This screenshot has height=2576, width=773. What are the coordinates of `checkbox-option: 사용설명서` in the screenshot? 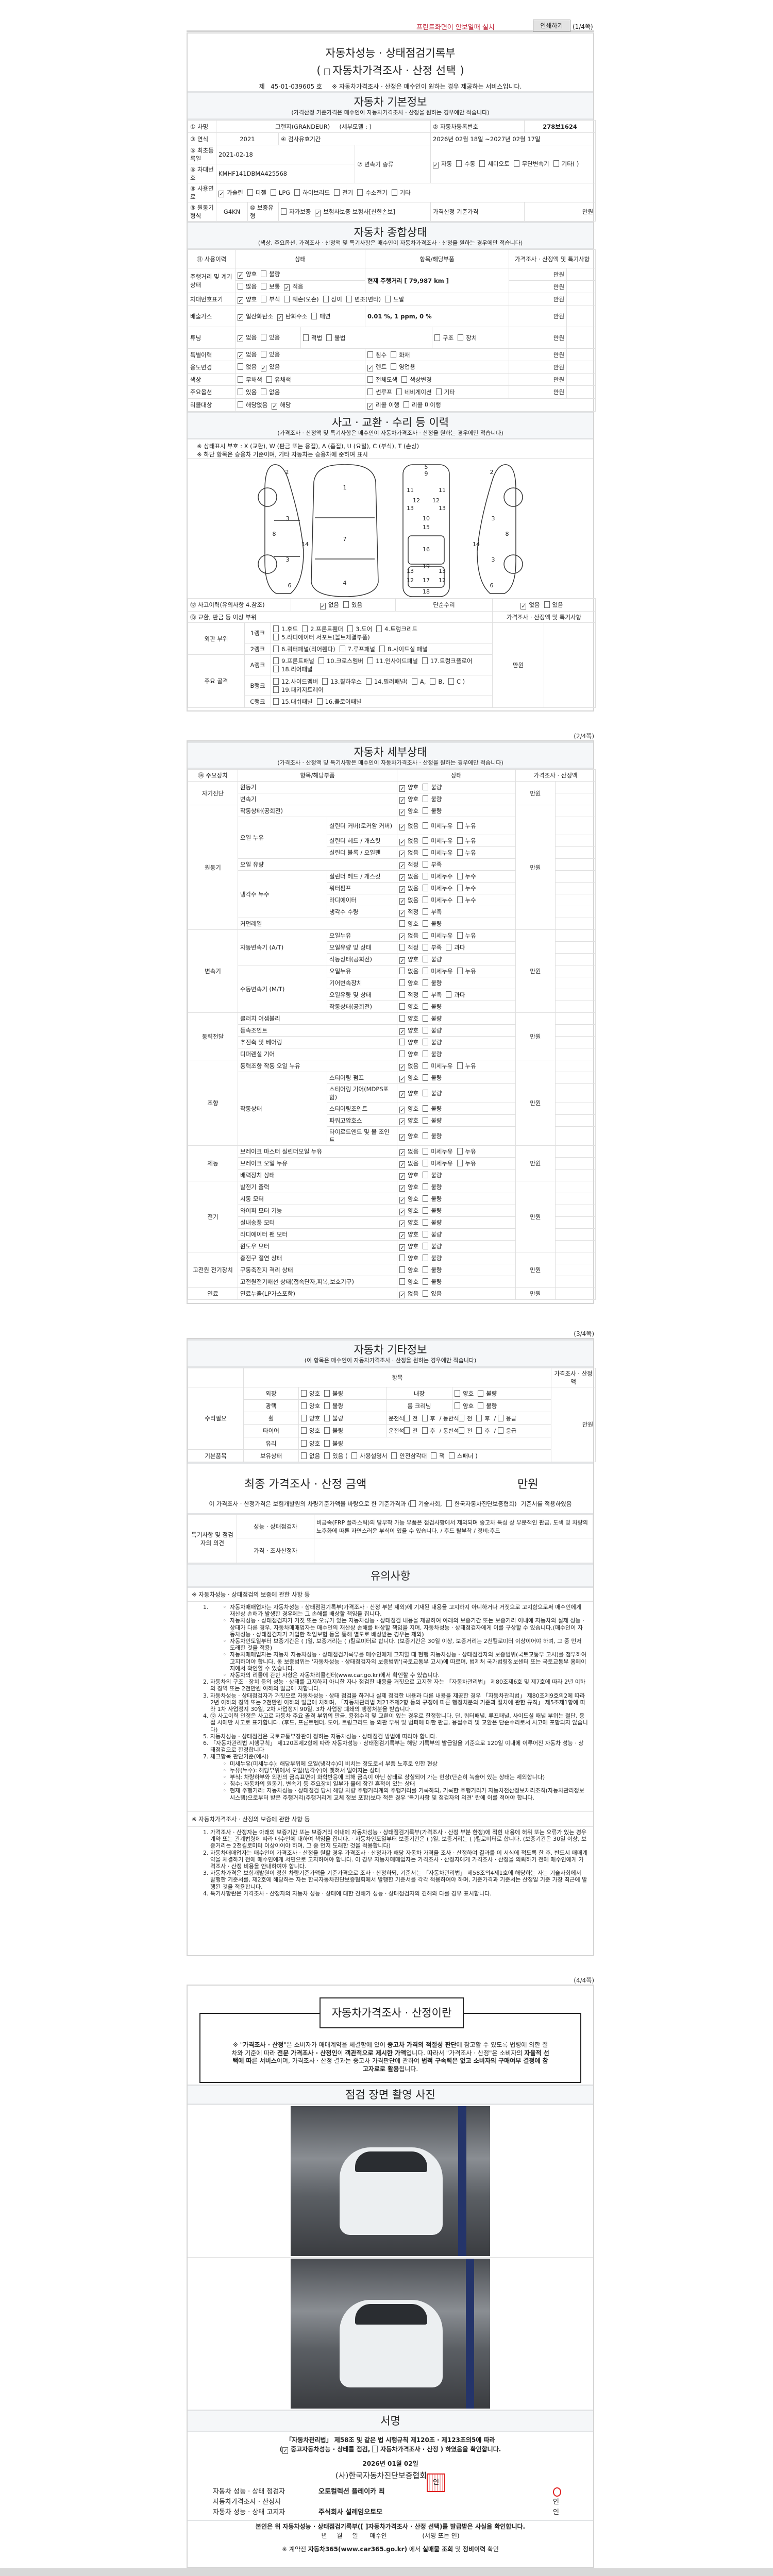 It's located at (369, 1456).